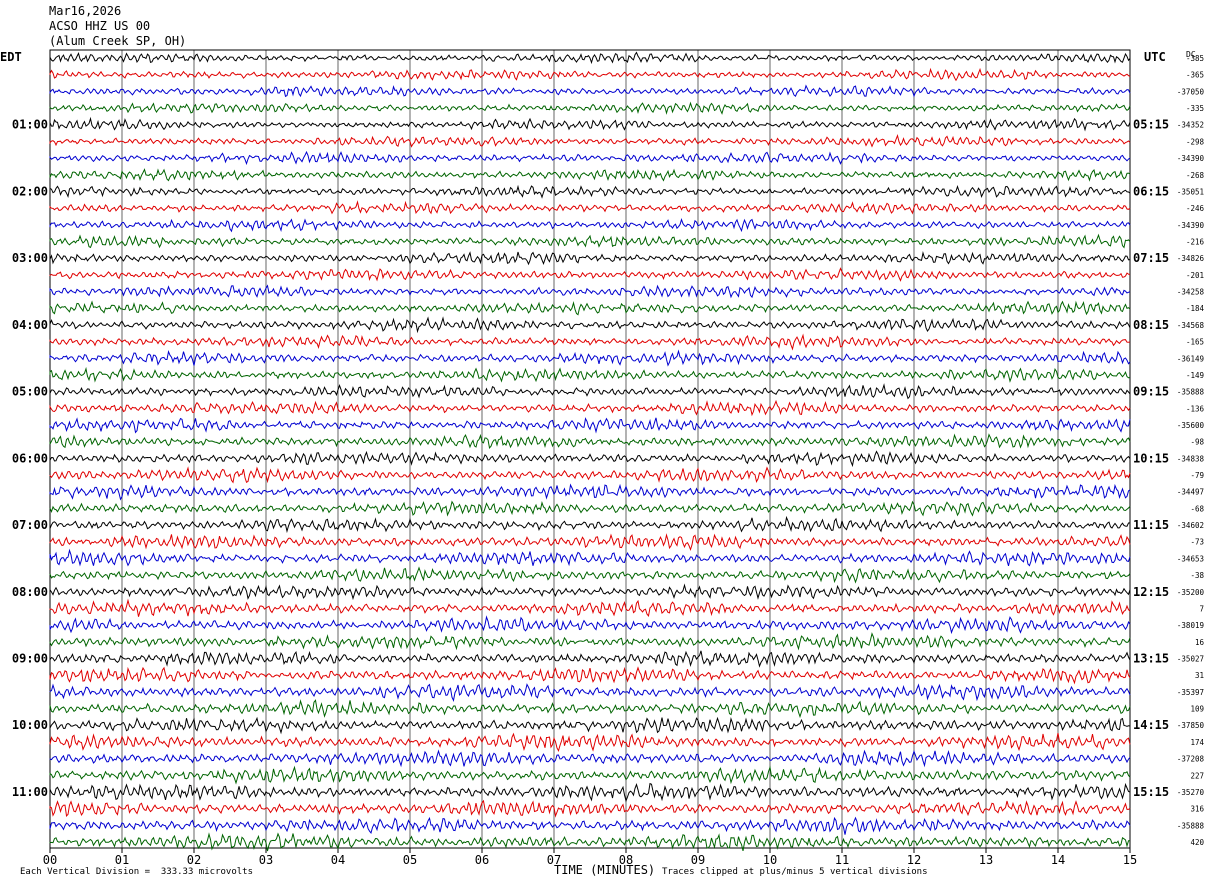  I want to click on dc-offset-label: -246, so click(1195, 208).